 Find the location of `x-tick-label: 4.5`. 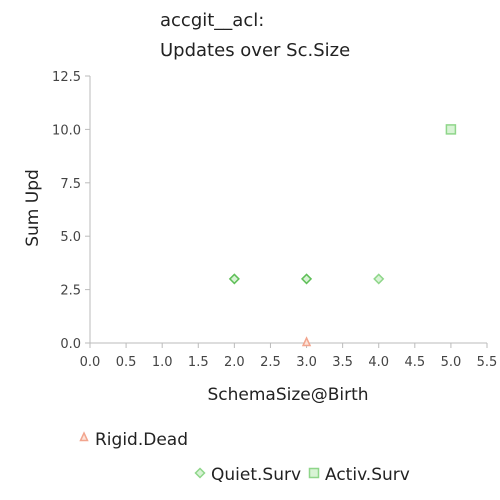

x-tick-label: 4.5 is located at coordinates (414, 362).